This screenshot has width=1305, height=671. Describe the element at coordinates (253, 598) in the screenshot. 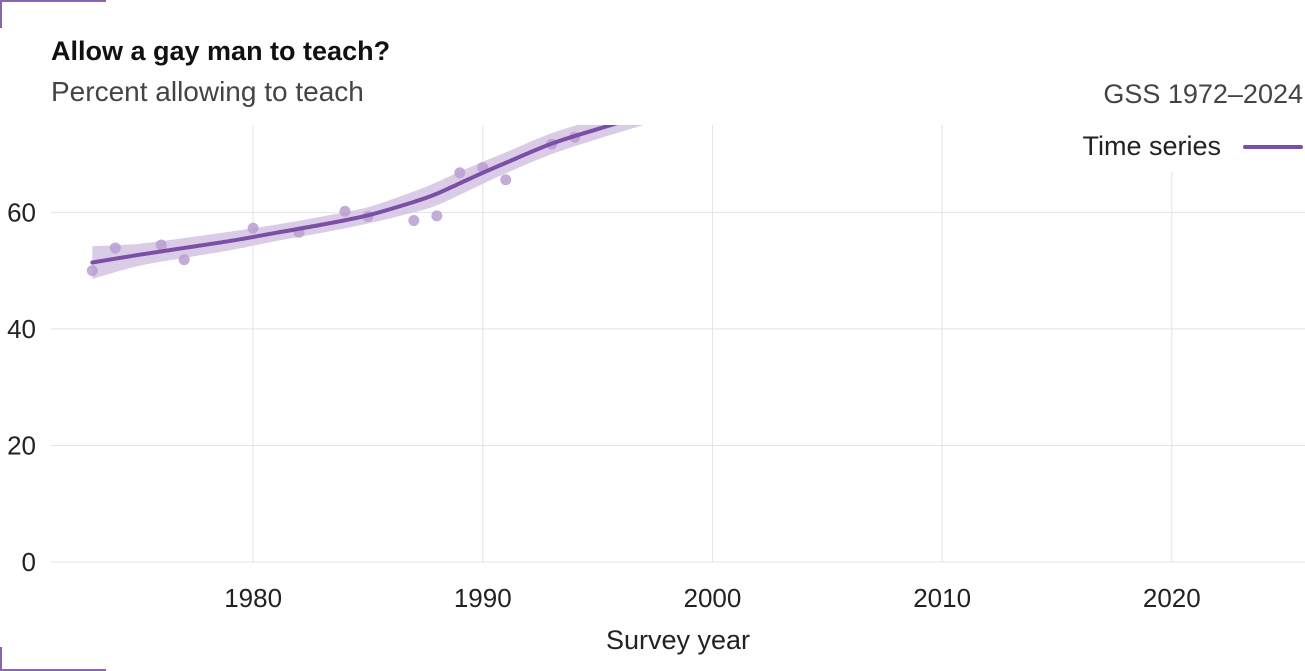

I see `x-tick-label: 1980` at that location.